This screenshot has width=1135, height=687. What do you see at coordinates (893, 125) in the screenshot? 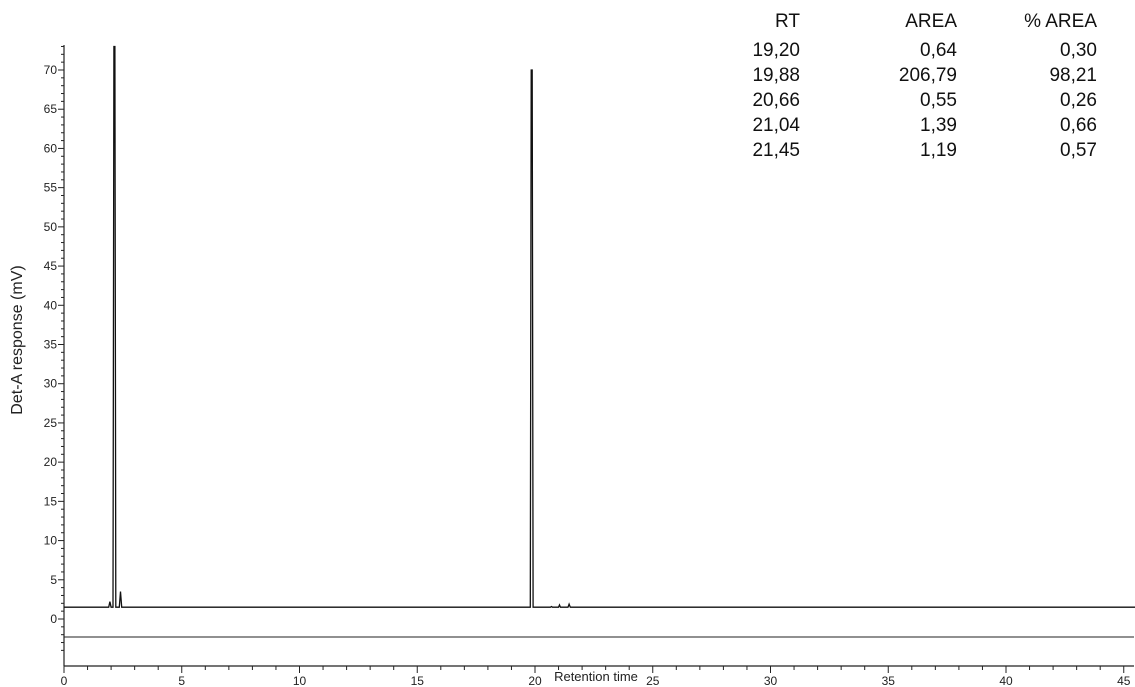
I see `table-row: 21,04 1,39 0,66` at bounding box center [893, 125].